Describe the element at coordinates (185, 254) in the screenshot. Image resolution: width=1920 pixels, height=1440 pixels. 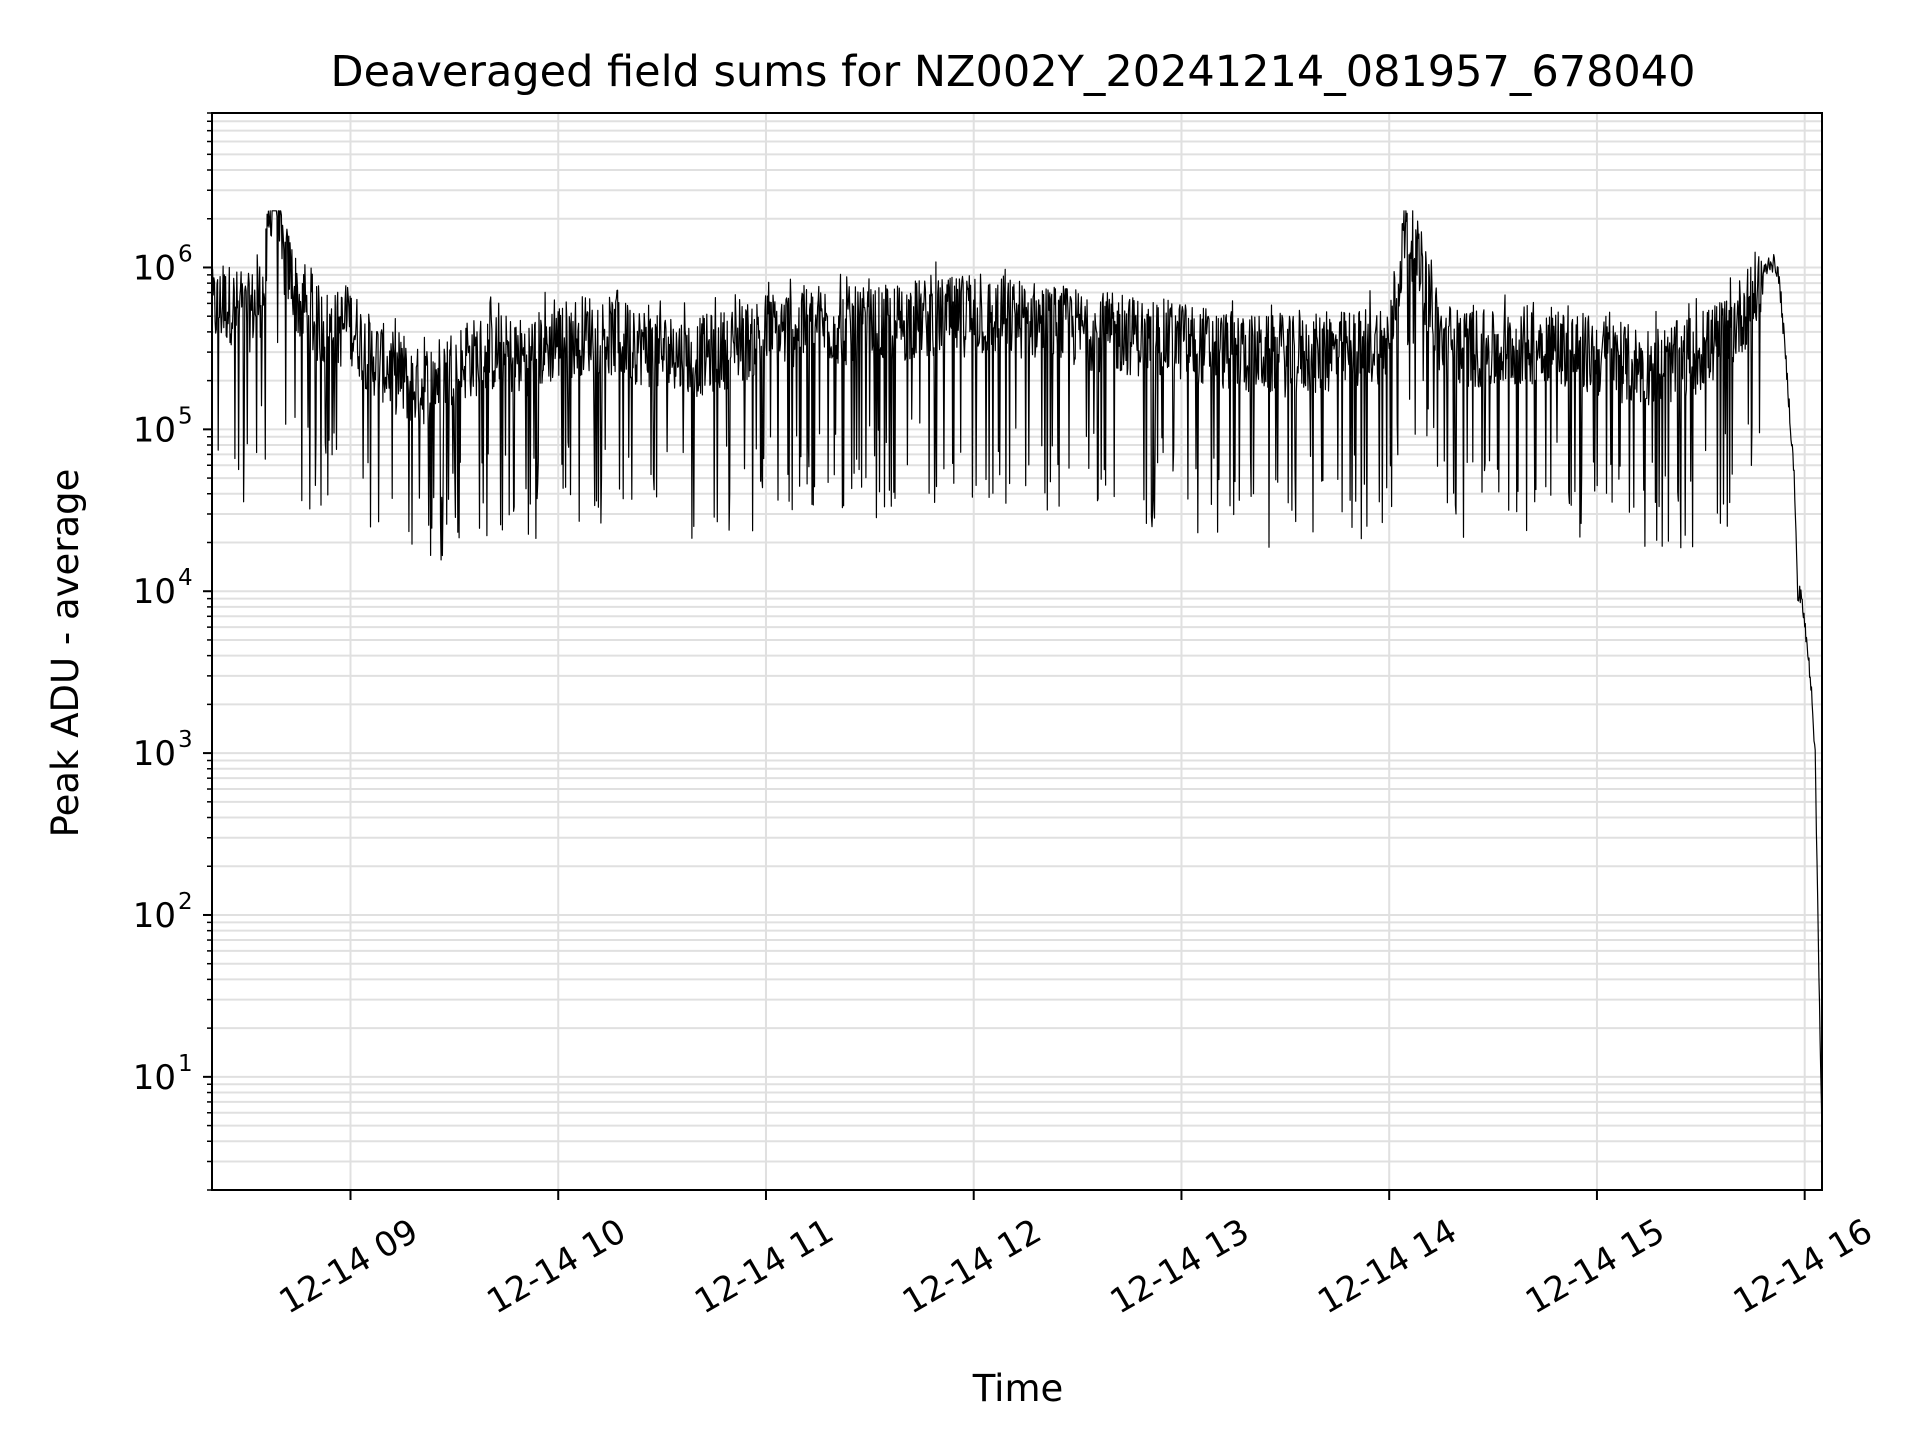
I see `y-tick-label-exponent: 6` at that location.